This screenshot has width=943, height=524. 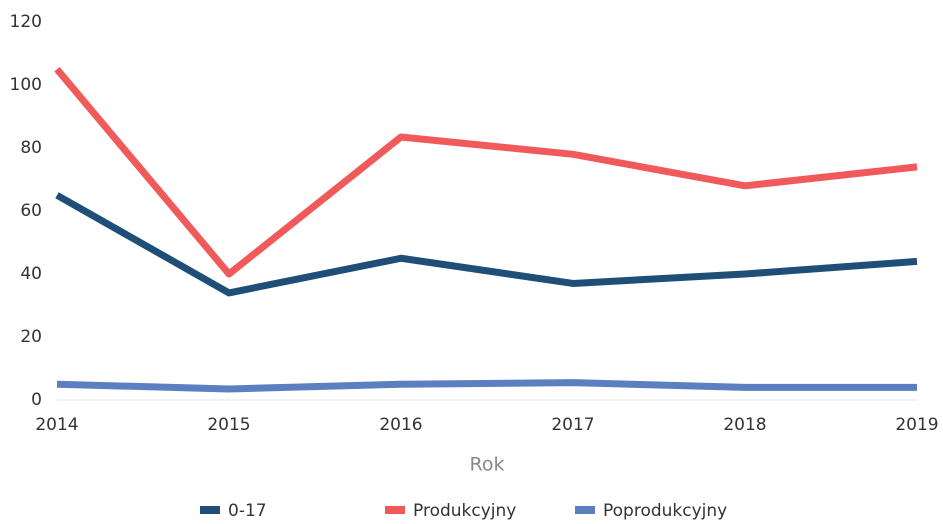 What do you see at coordinates (26, 85) in the screenshot?
I see `y-tick-label: 100` at bounding box center [26, 85].